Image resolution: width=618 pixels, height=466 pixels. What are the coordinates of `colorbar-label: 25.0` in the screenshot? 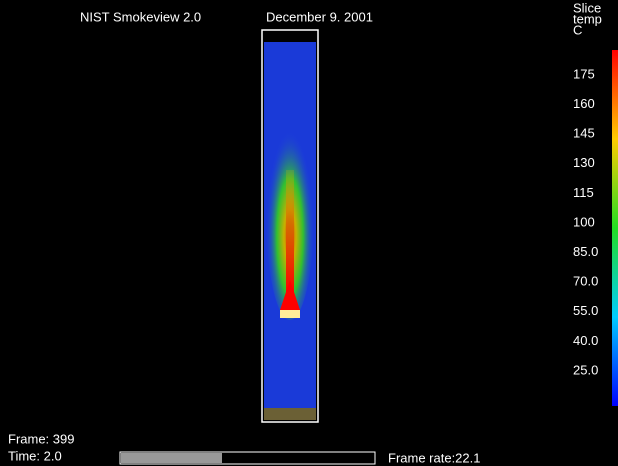 It's located at (585, 369).